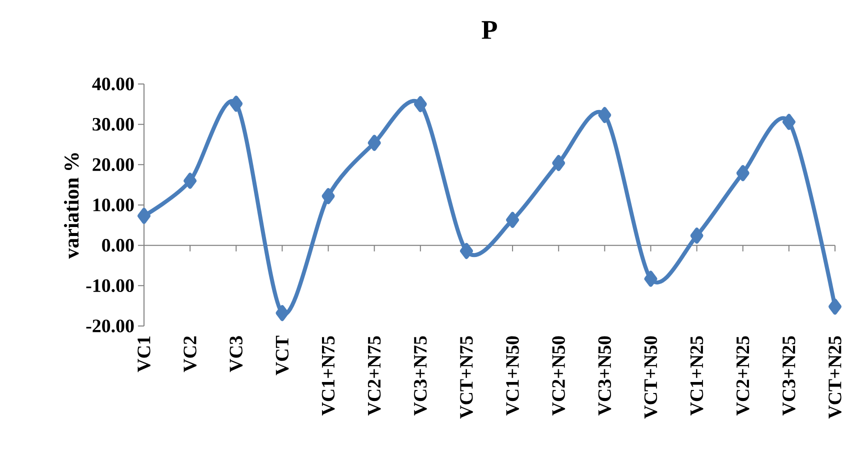  Describe the element at coordinates (110, 285) in the screenshot. I see `y-tick-label: -10.00` at that location.